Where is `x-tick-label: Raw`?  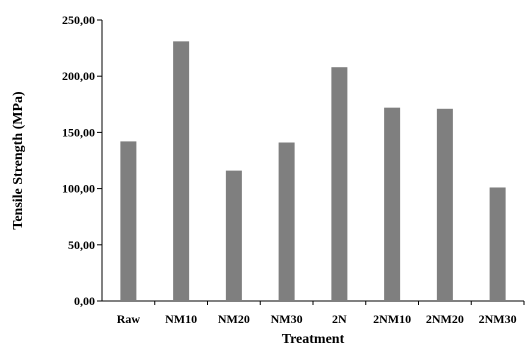 x-tick-label: Raw is located at coordinates (129, 319).